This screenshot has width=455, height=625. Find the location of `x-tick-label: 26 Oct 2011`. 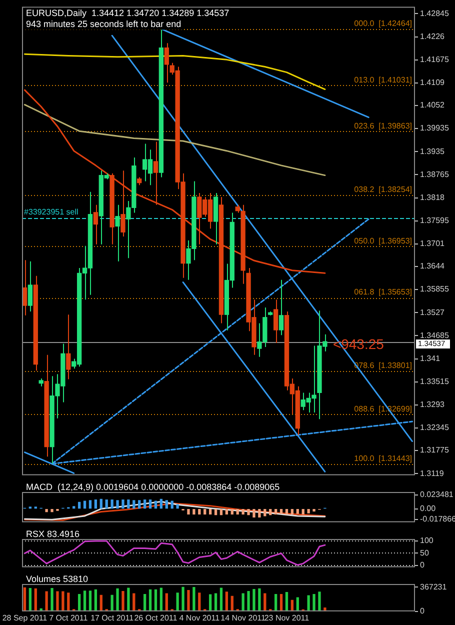

x-tick-label: 26 Oct 2011 is located at coordinates (156, 617).